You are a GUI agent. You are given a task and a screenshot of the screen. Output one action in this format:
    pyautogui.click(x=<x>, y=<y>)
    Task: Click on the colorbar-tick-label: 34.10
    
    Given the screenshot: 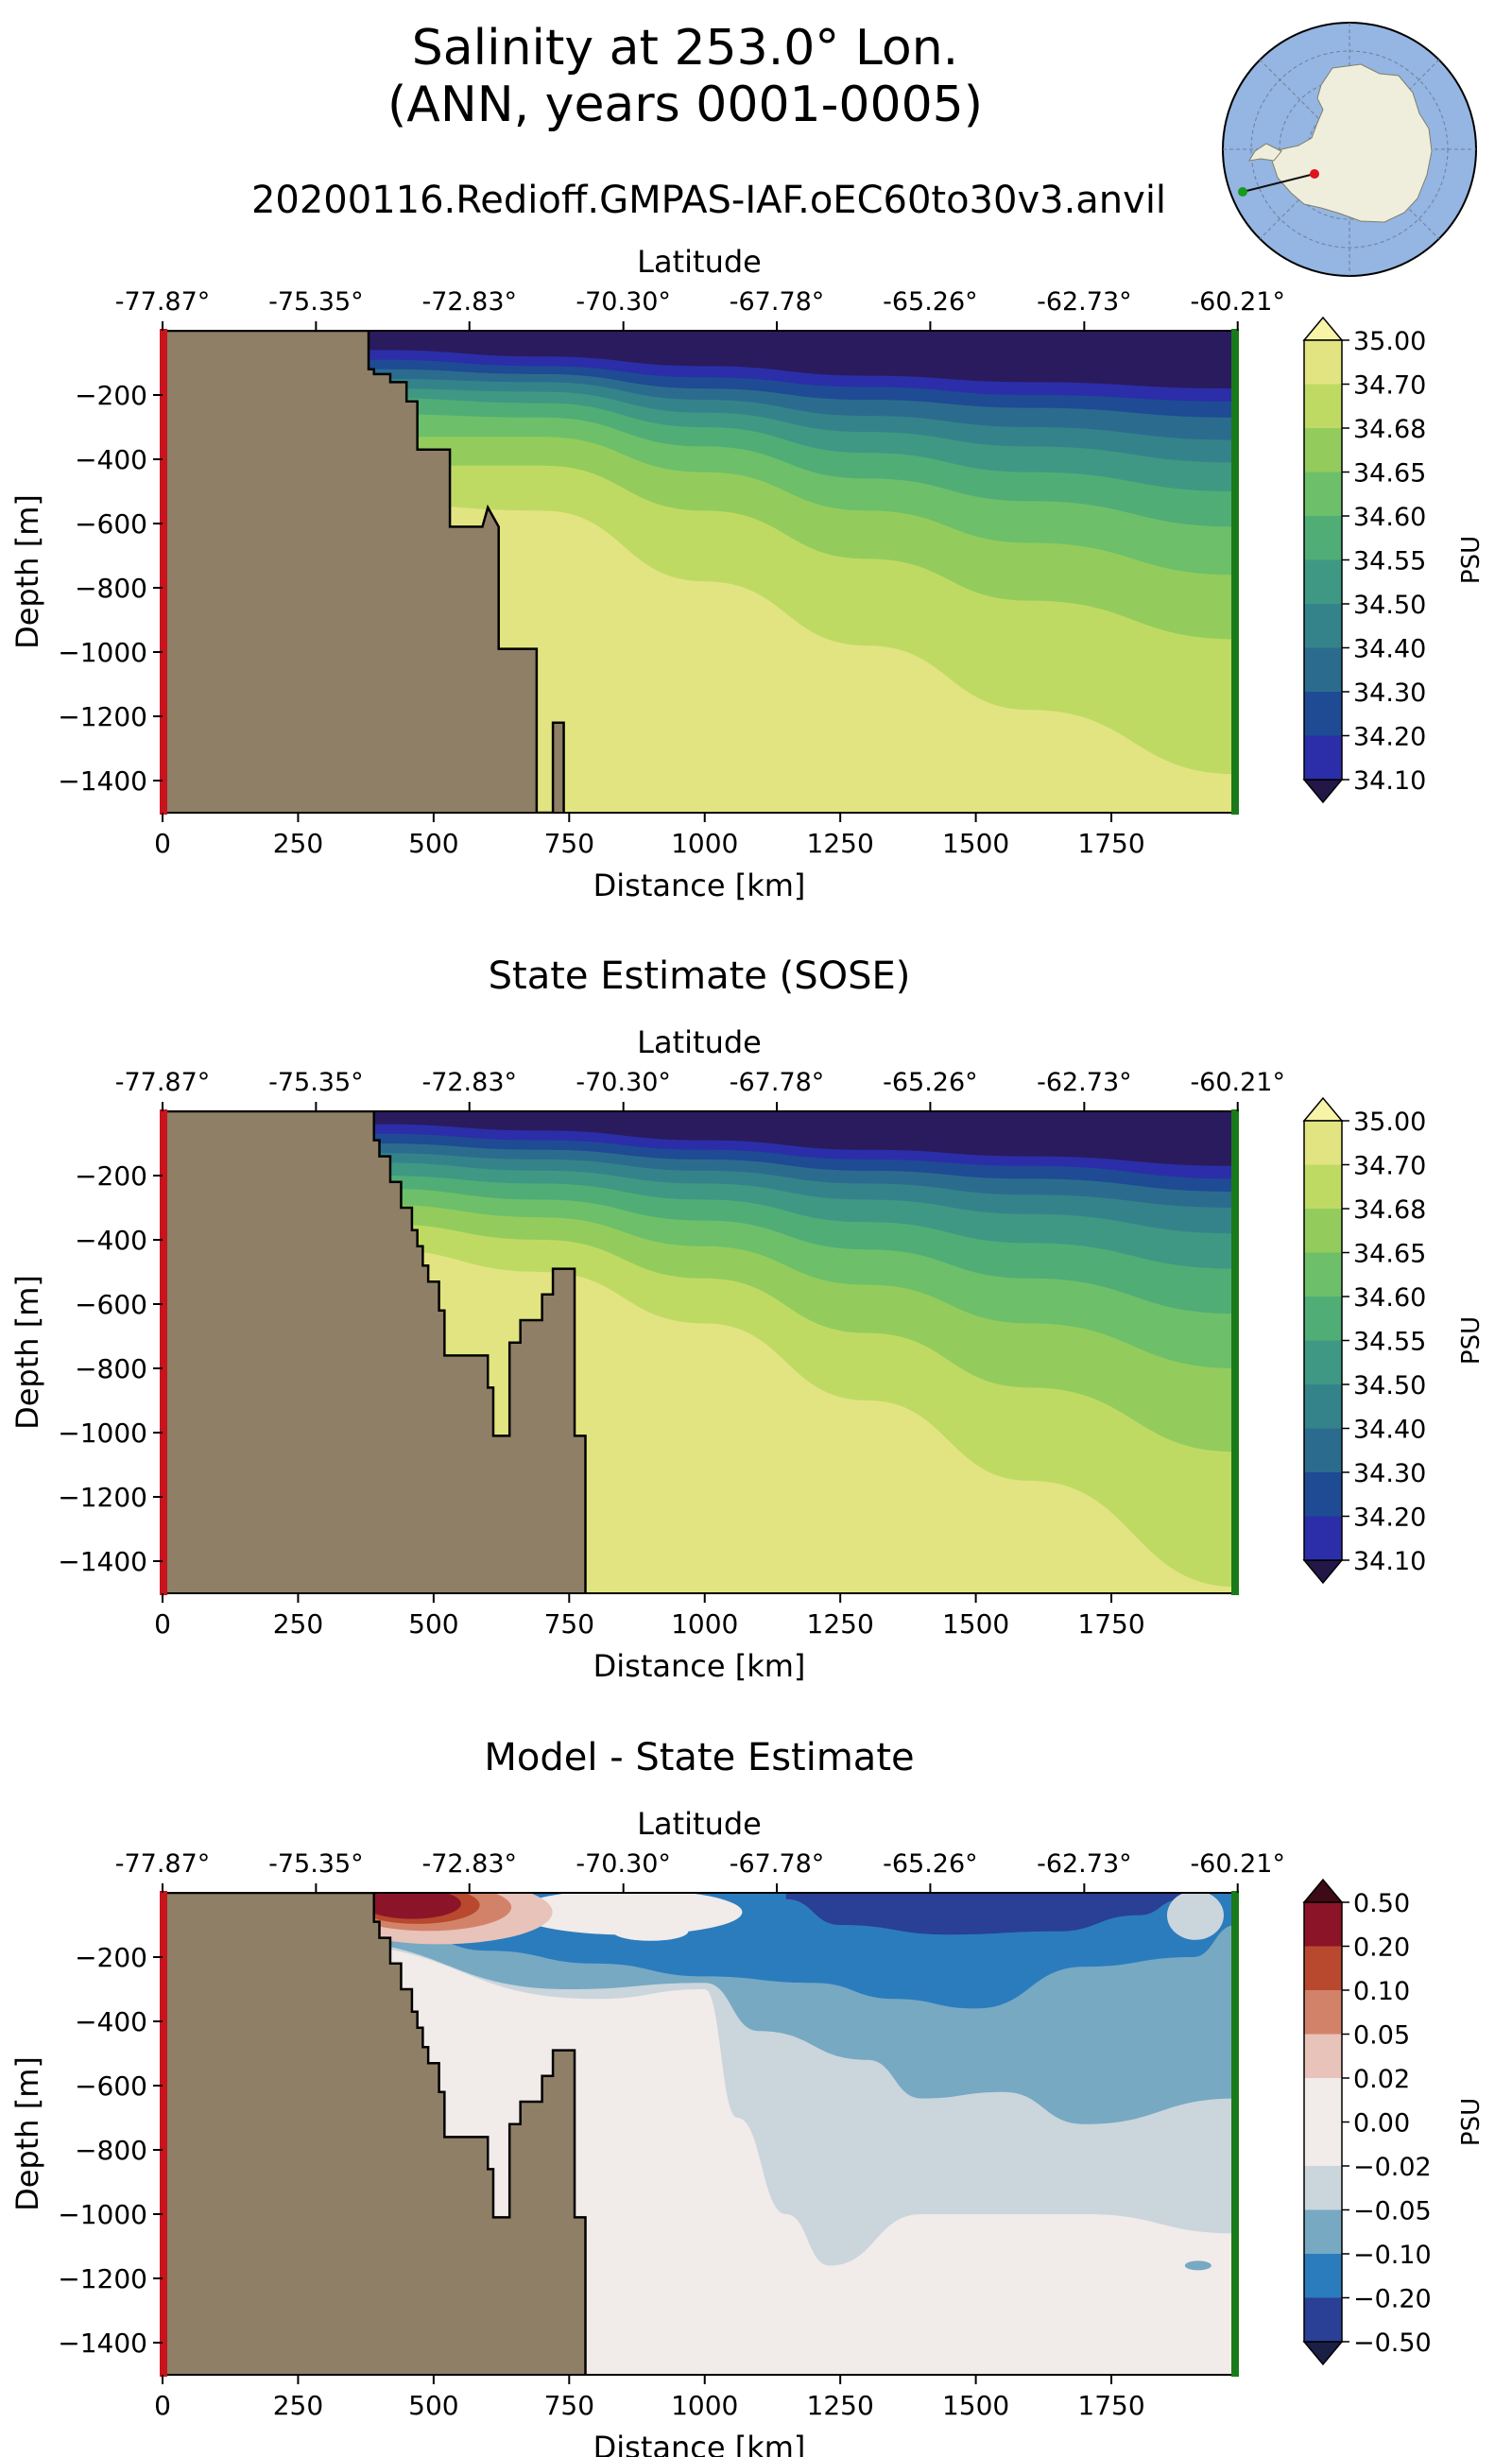 What is the action you would take?
    pyautogui.click(x=1389, y=781)
    